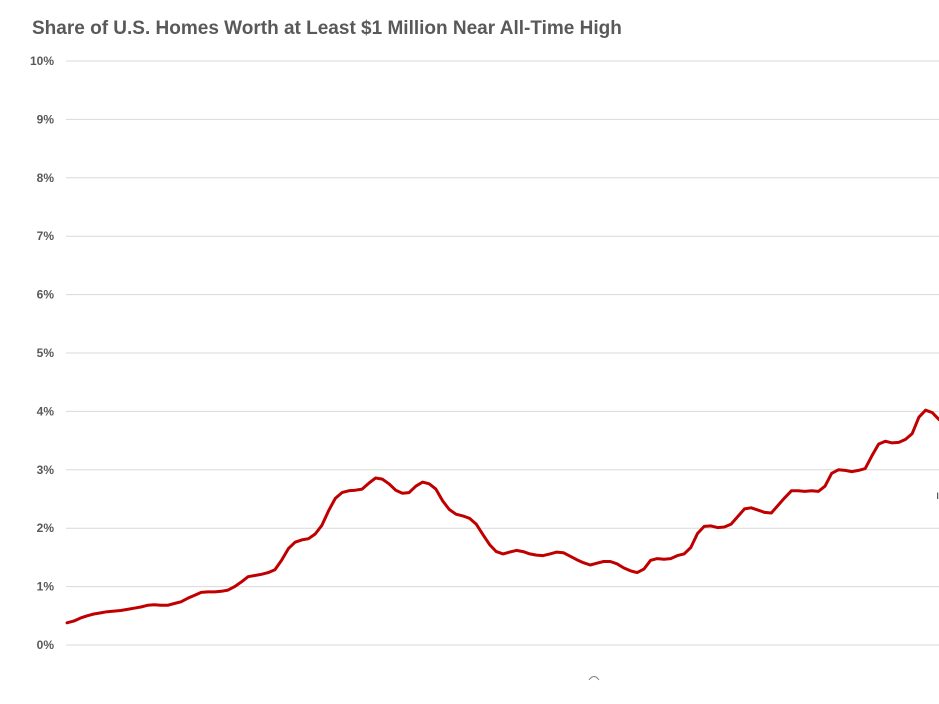  I want to click on y-tick-label: 5%, so click(46, 353).